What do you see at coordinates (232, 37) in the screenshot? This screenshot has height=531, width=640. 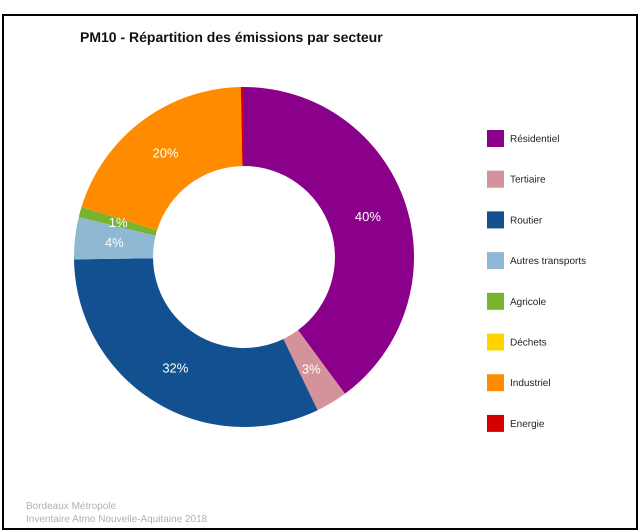 I see `chart-title: PM10 - Répartition des émissions par secteur` at bounding box center [232, 37].